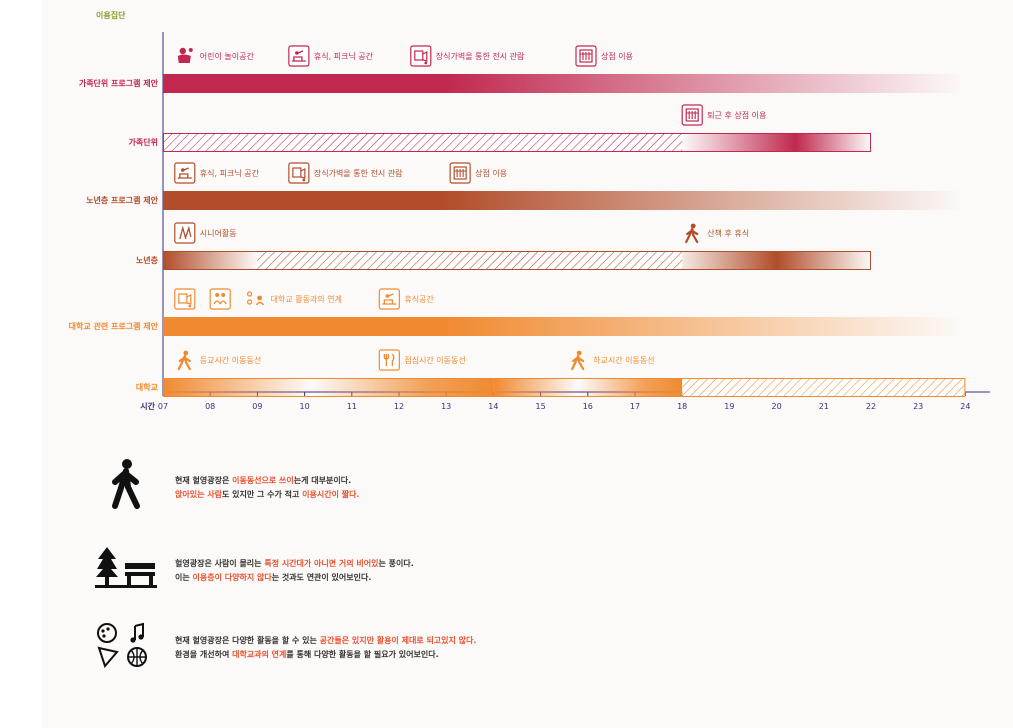  I want to click on senior-activity-icon, so click(185, 233).